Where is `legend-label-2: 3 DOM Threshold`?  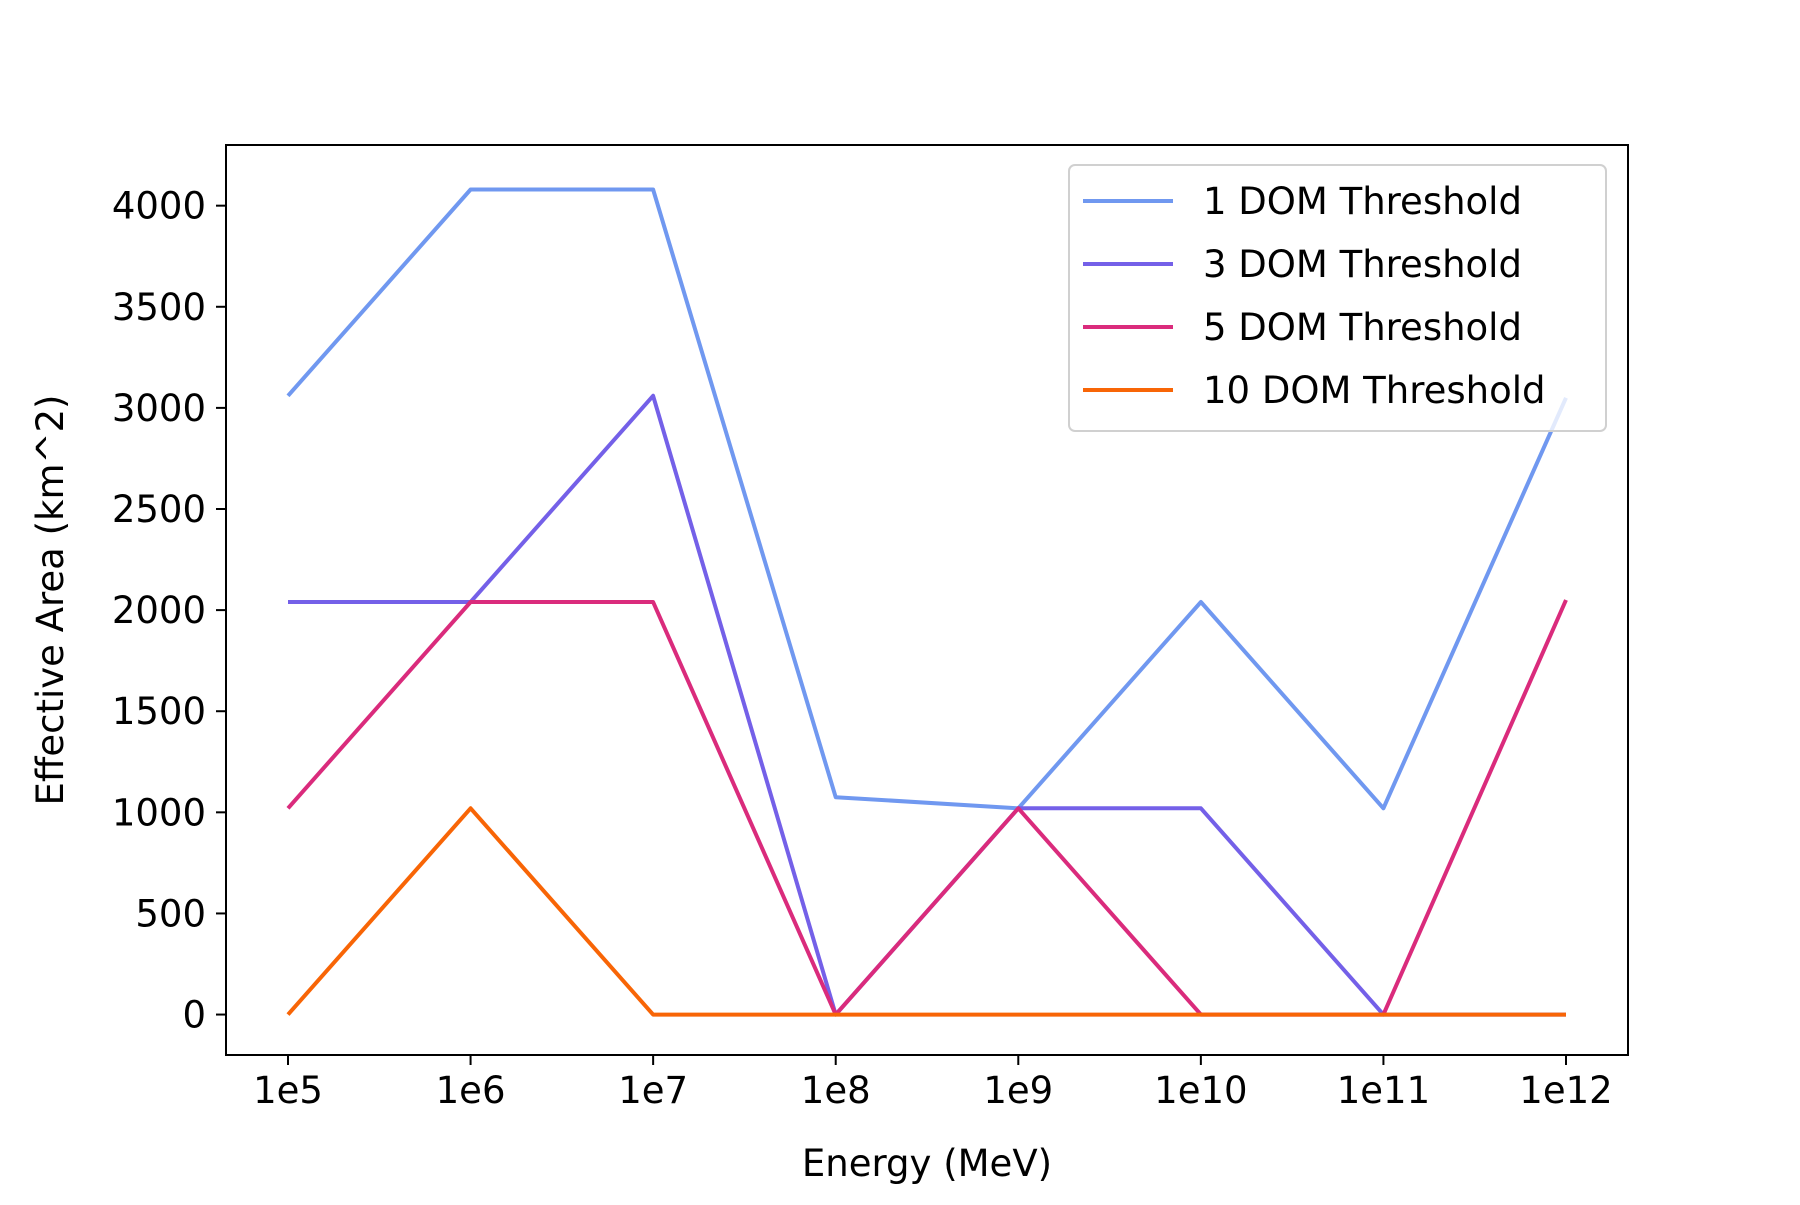 legend-label-2: 3 DOM Threshold is located at coordinates (1362, 264).